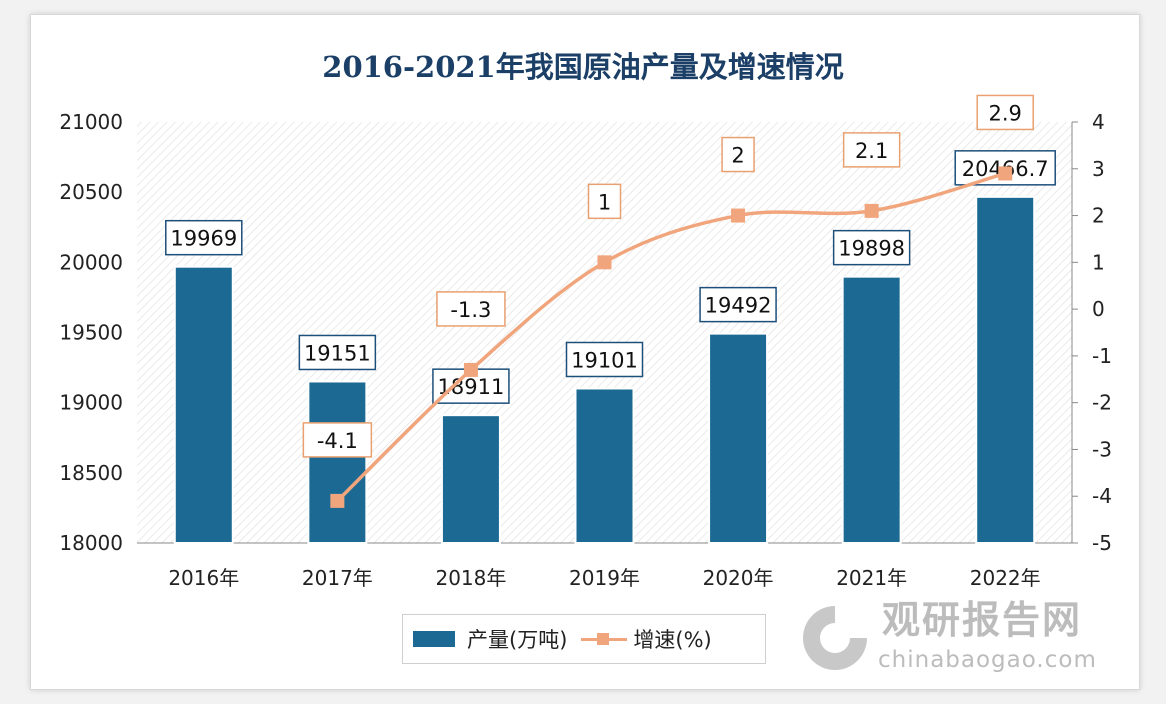 The width and height of the screenshot is (1166, 704). What do you see at coordinates (91, 333) in the screenshot?
I see `left-tick-label: 19500` at bounding box center [91, 333].